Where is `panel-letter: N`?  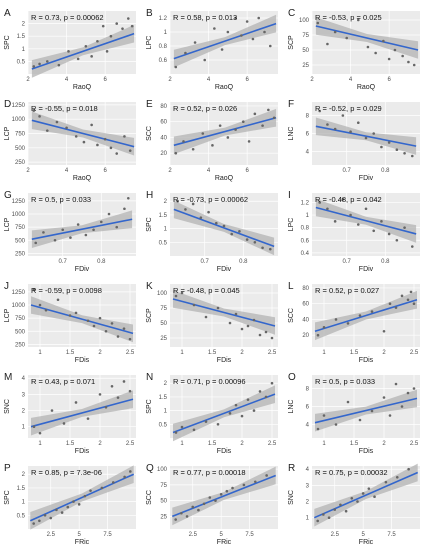
panel-letter: N is located at coordinates (149, 377).